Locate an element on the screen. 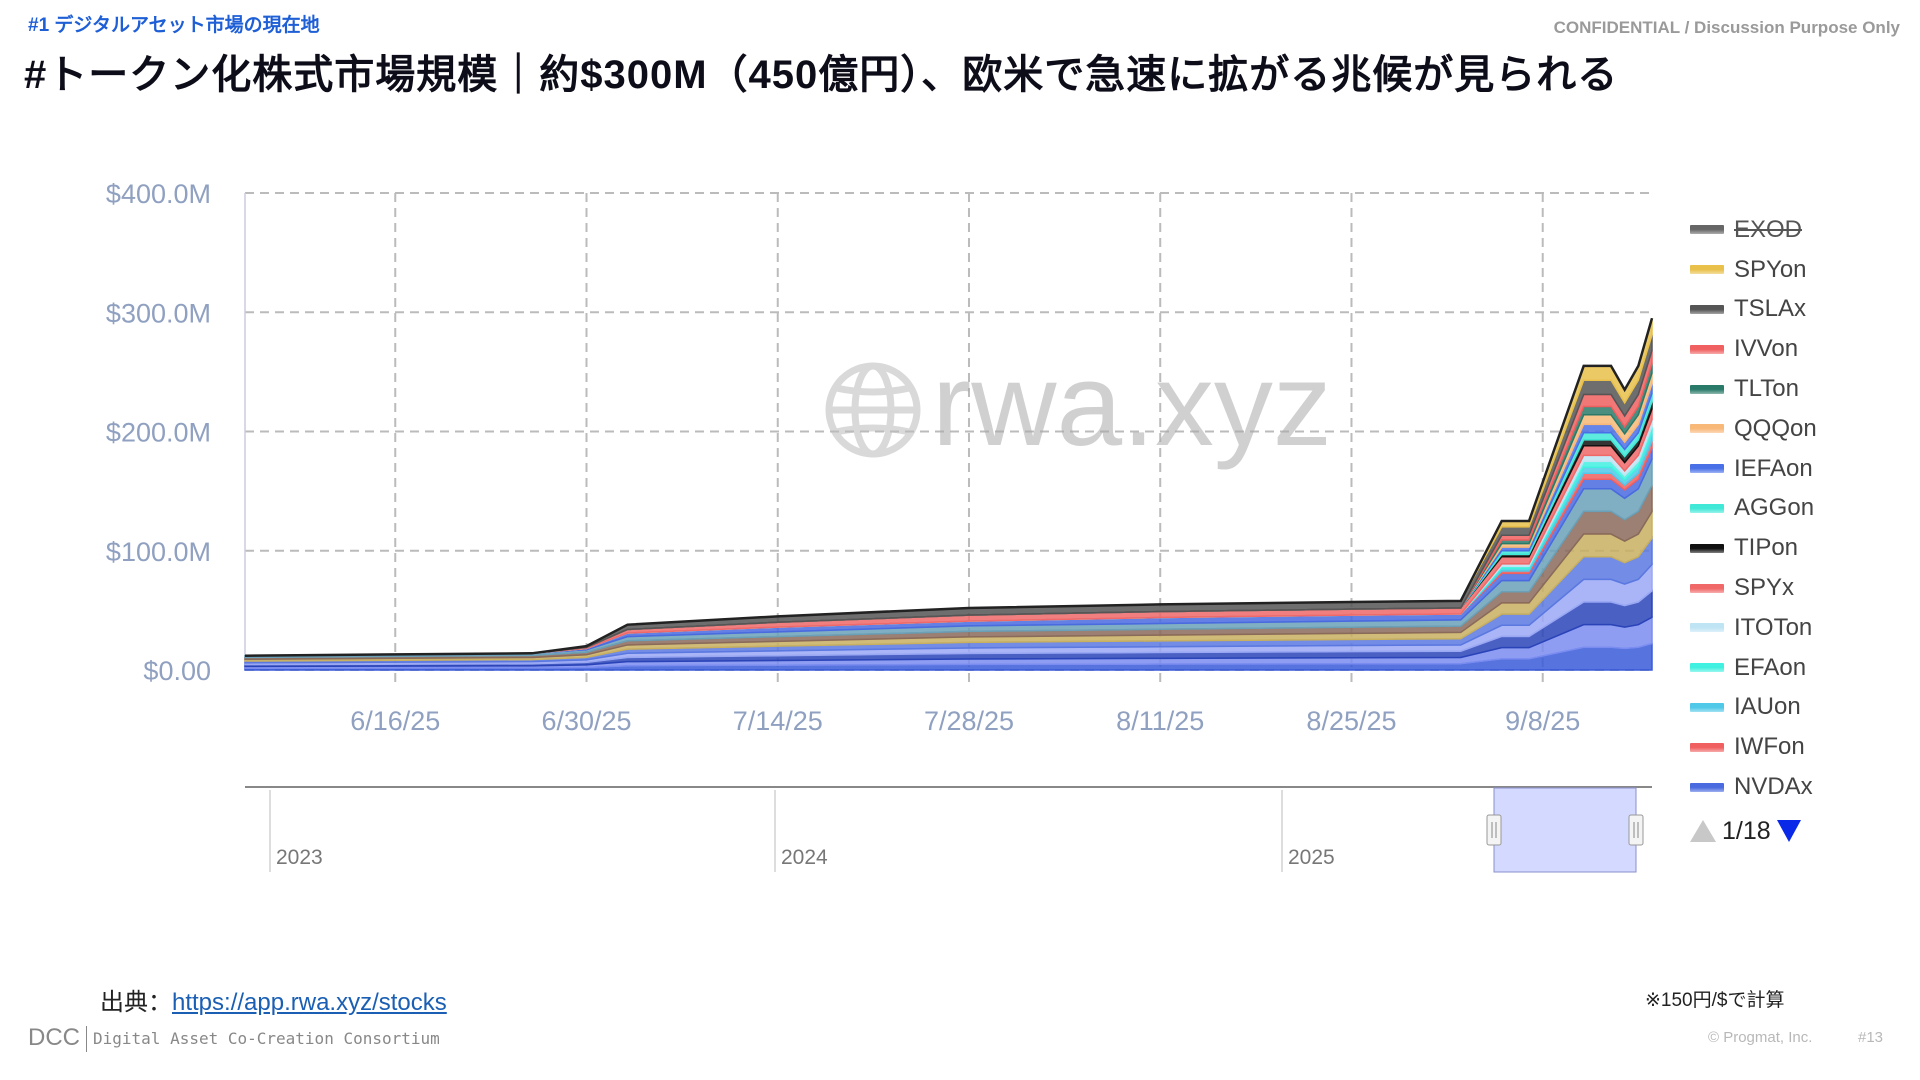  legend-item-EXOD: EXOD is located at coordinates (1753, 230).